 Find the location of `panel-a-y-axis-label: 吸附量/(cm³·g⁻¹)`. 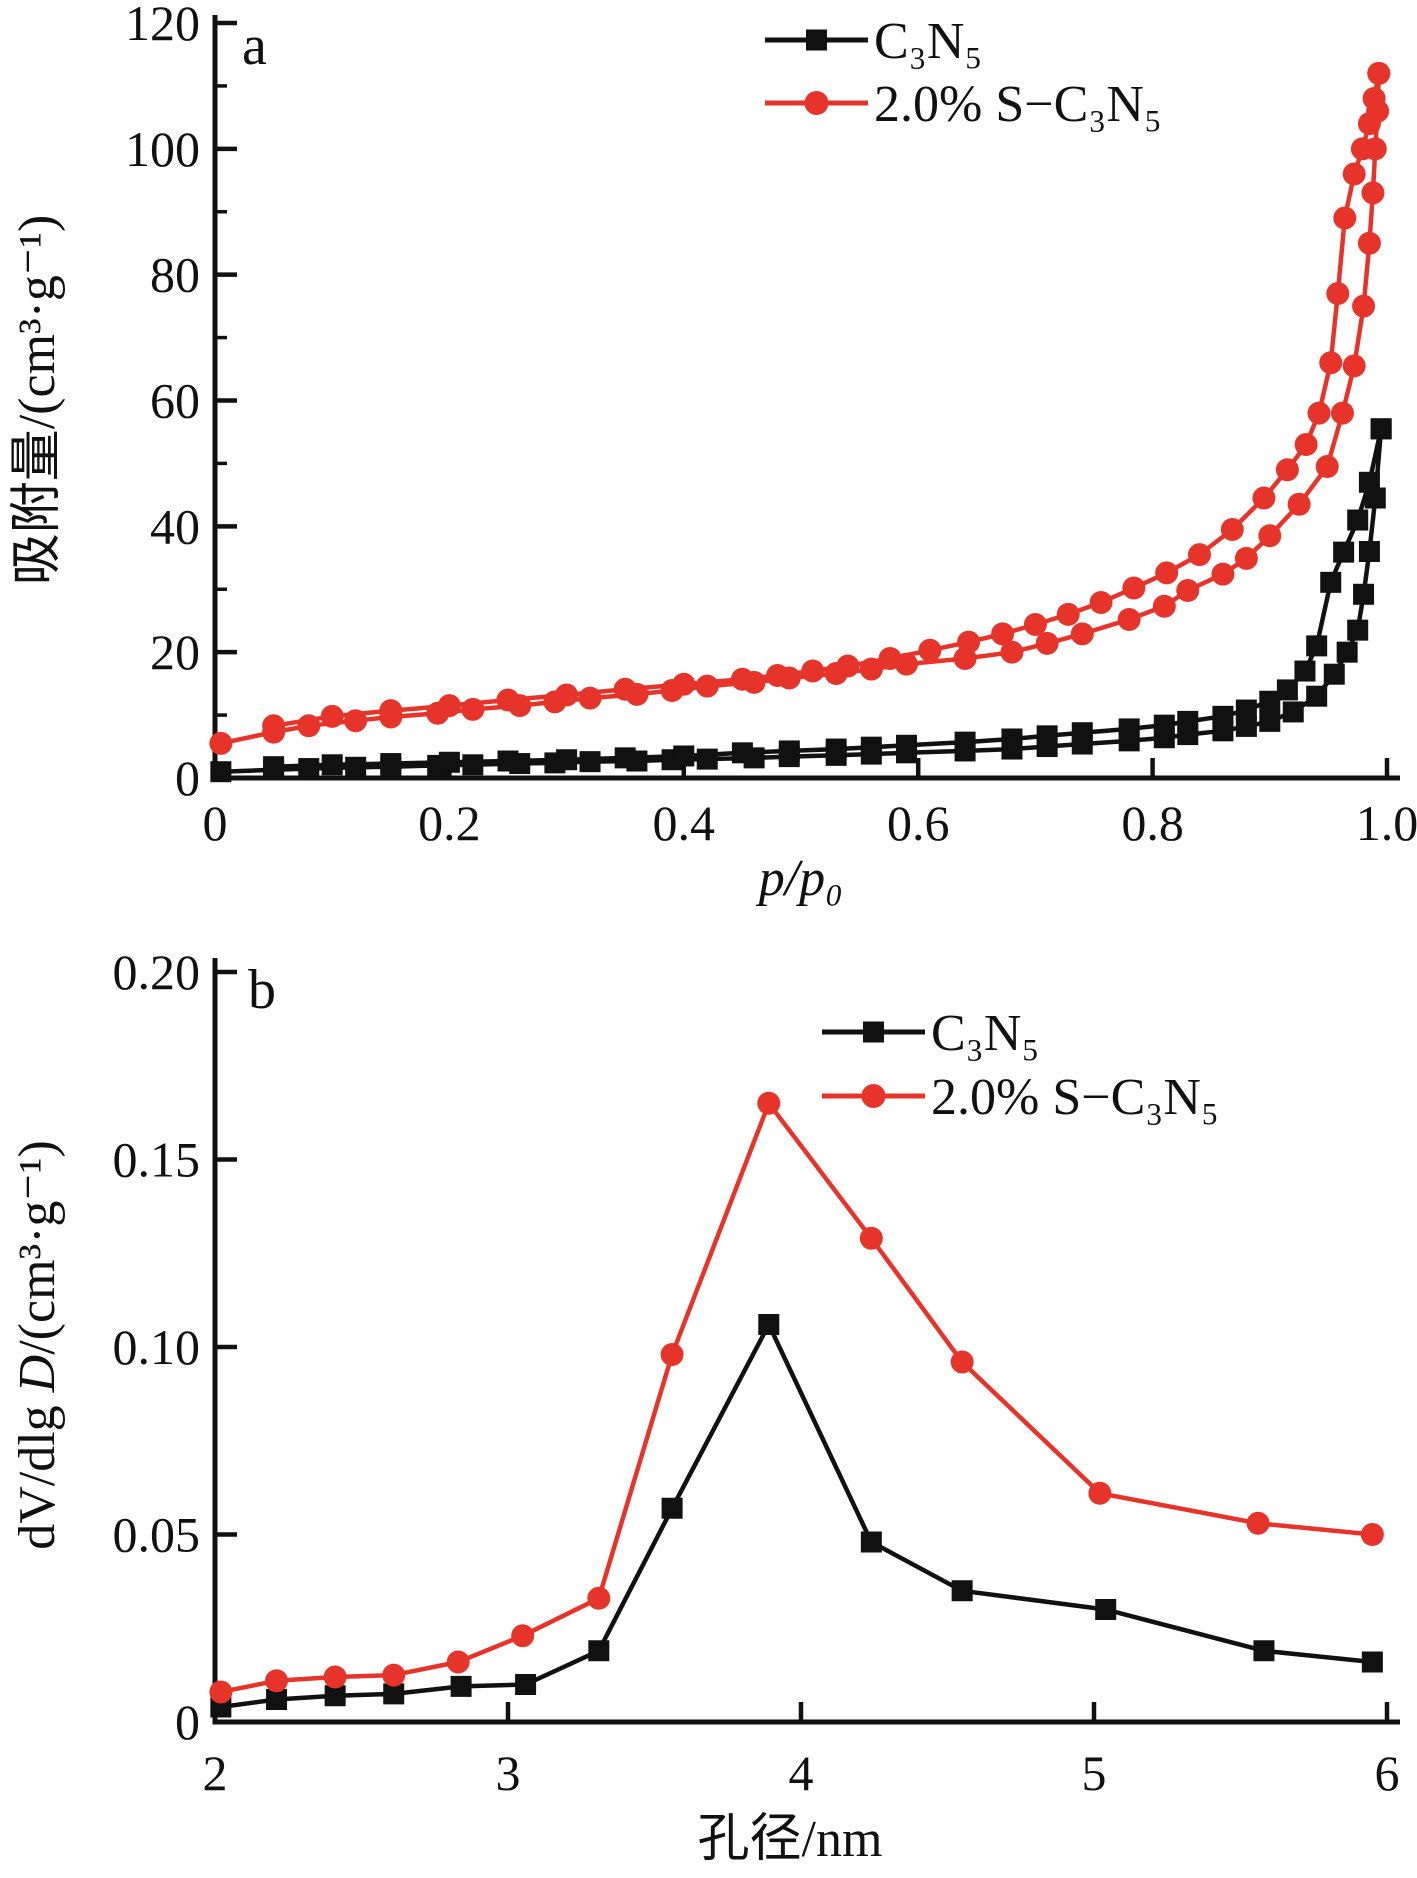

panel-a-y-axis-label: 吸附量/(cm³·g⁻¹) is located at coordinates (37, 400).